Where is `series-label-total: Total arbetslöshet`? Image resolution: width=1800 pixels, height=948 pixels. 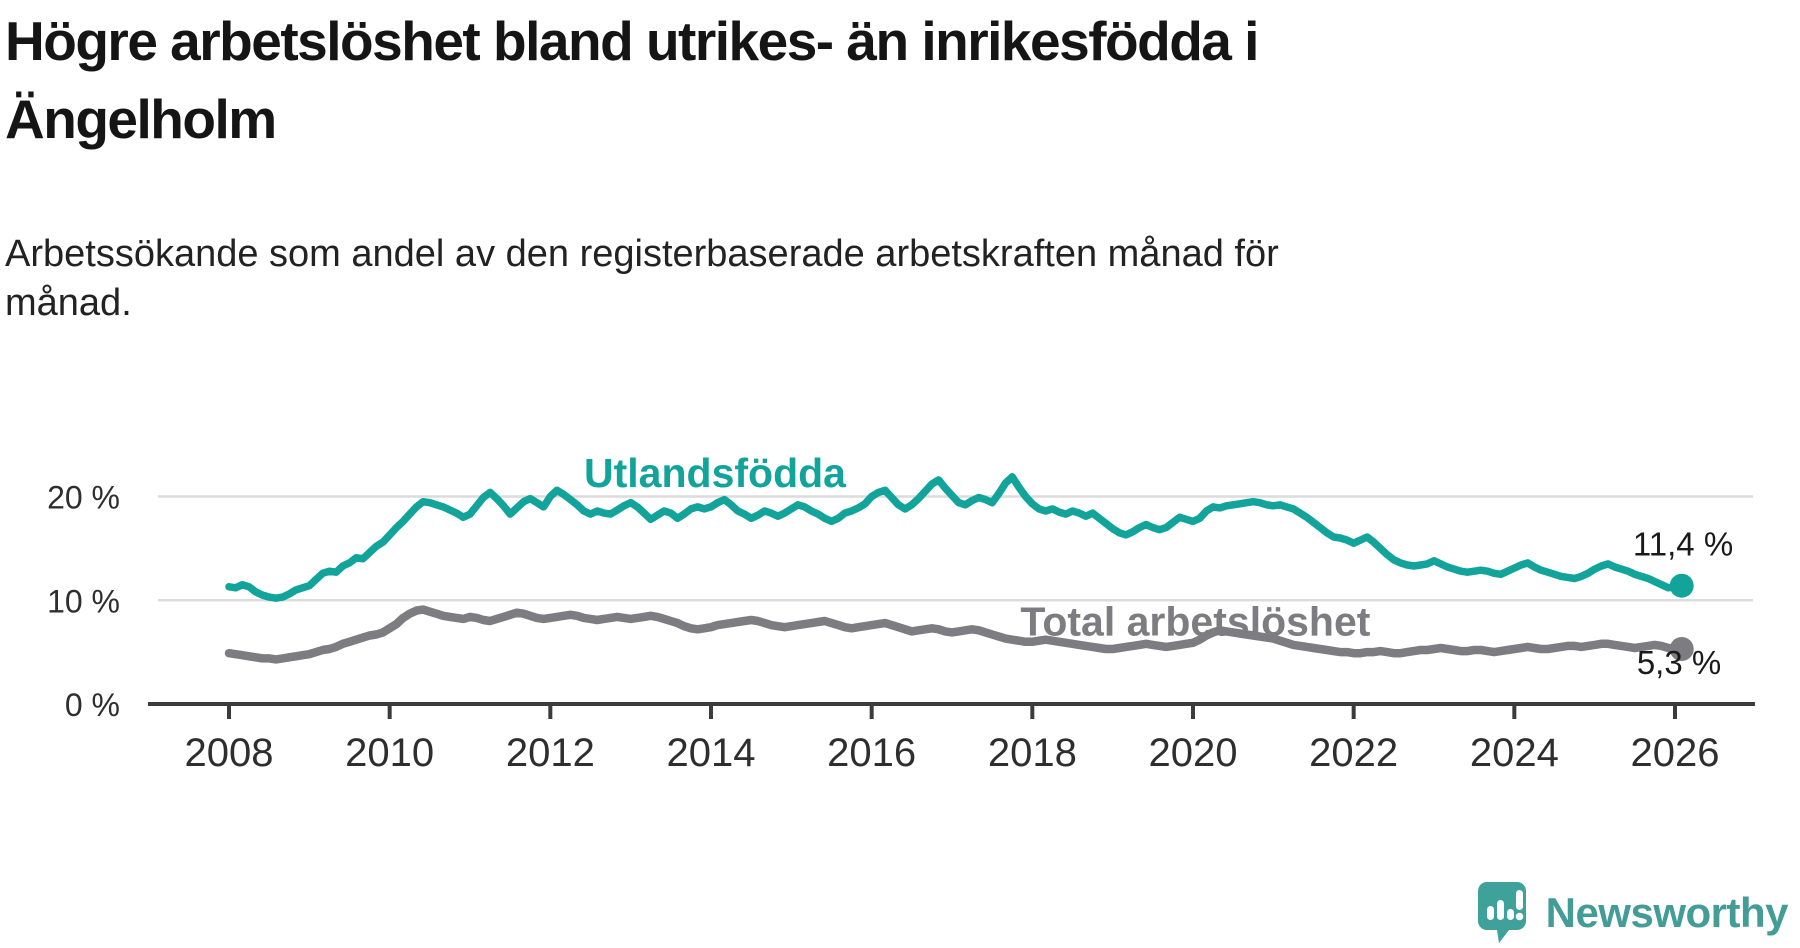 series-label-total: Total arbetslöshet is located at coordinates (1195, 622).